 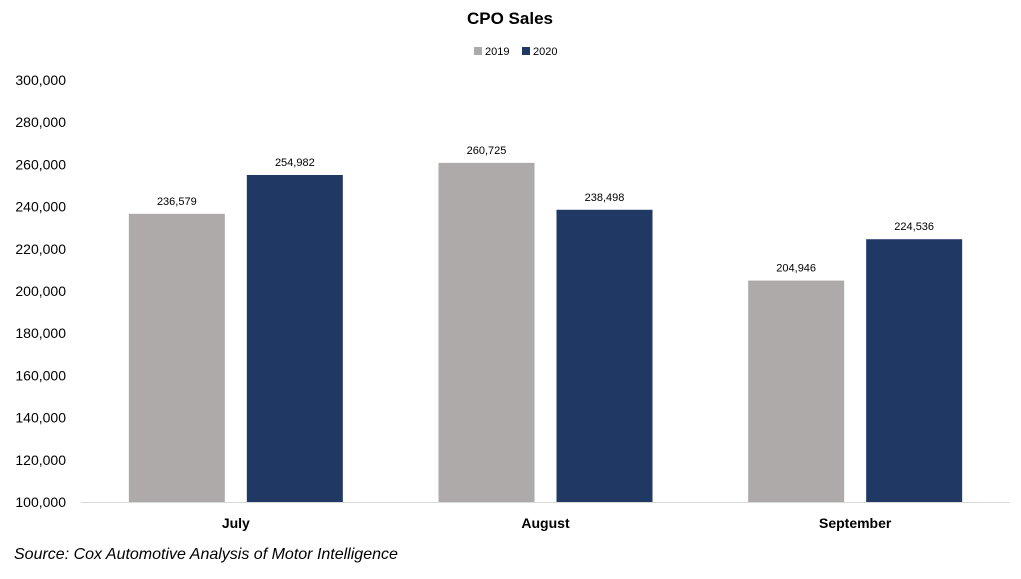 What do you see at coordinates (914, 370) in the screenshot?
I see `bar-2020-september` at bounding box center [914, 370].